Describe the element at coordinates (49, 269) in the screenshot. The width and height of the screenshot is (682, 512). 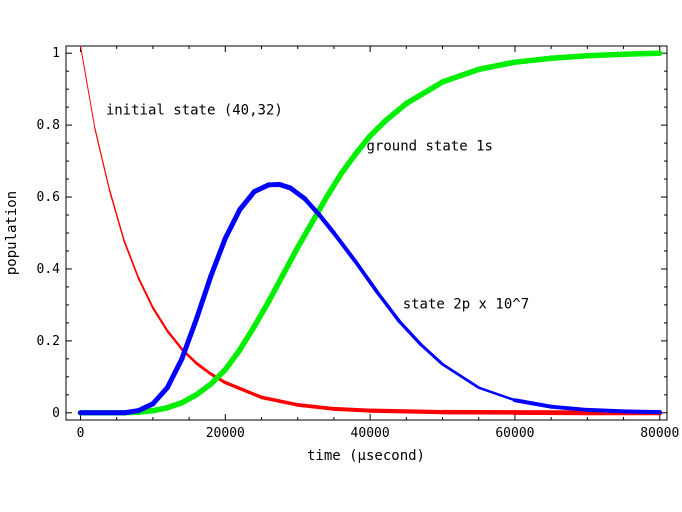
I see `y-tick-label: 0.4` at that location.